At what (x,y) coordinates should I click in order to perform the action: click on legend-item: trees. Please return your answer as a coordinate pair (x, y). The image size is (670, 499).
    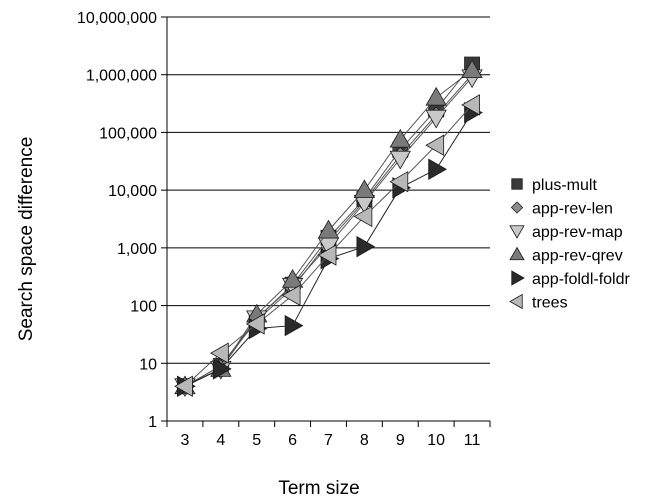
    Looking at the image, I should click on (538, 302).